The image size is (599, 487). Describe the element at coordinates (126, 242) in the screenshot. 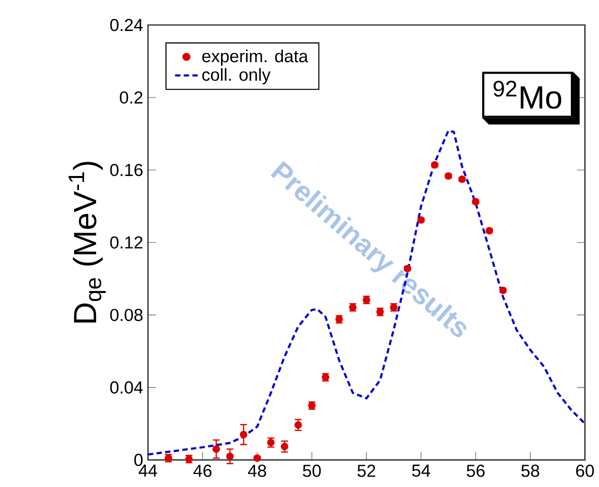

I see `y-tick-label: 0.12` at that location.